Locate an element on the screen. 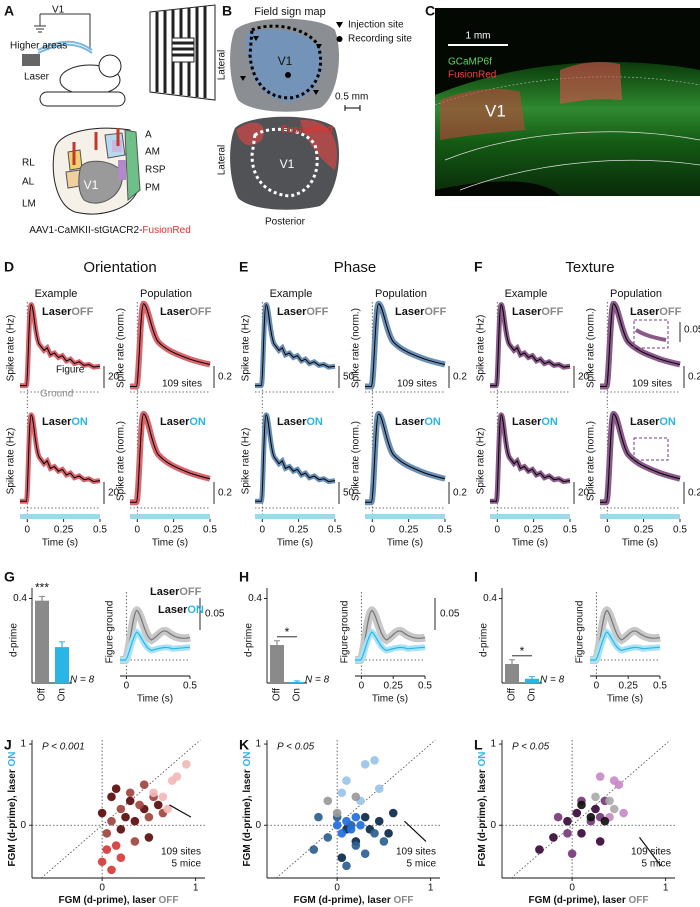 Image resolution: width=700 pixels, height=907 pixels. subpanel-title: Example is located at coordinates (291, 294).